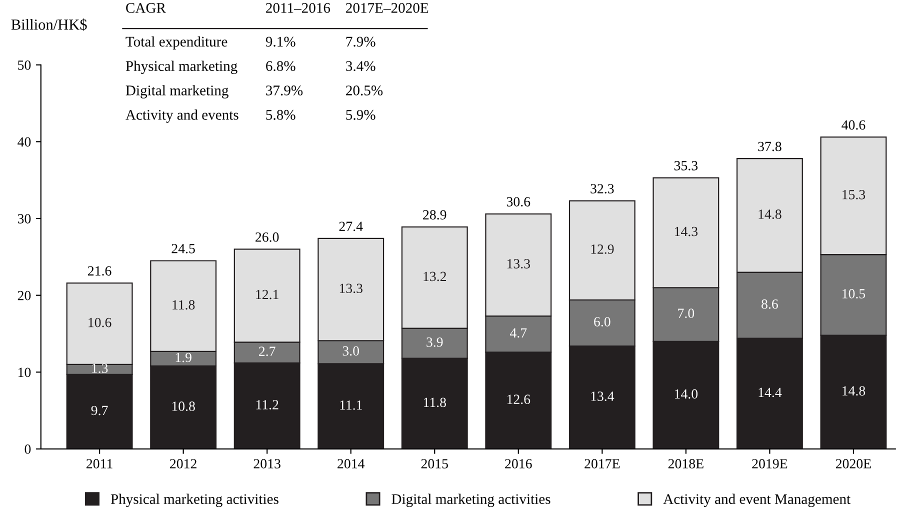 The height and width of the screenshot is (519, 909). I want to click on x-tick-label: 2011, so click(99, 463).